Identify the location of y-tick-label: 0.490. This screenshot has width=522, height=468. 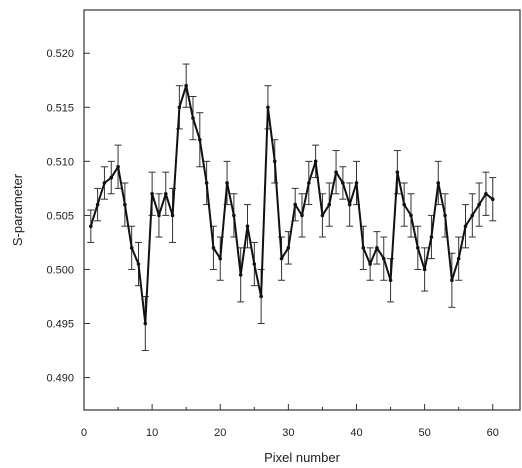
(60, 379).